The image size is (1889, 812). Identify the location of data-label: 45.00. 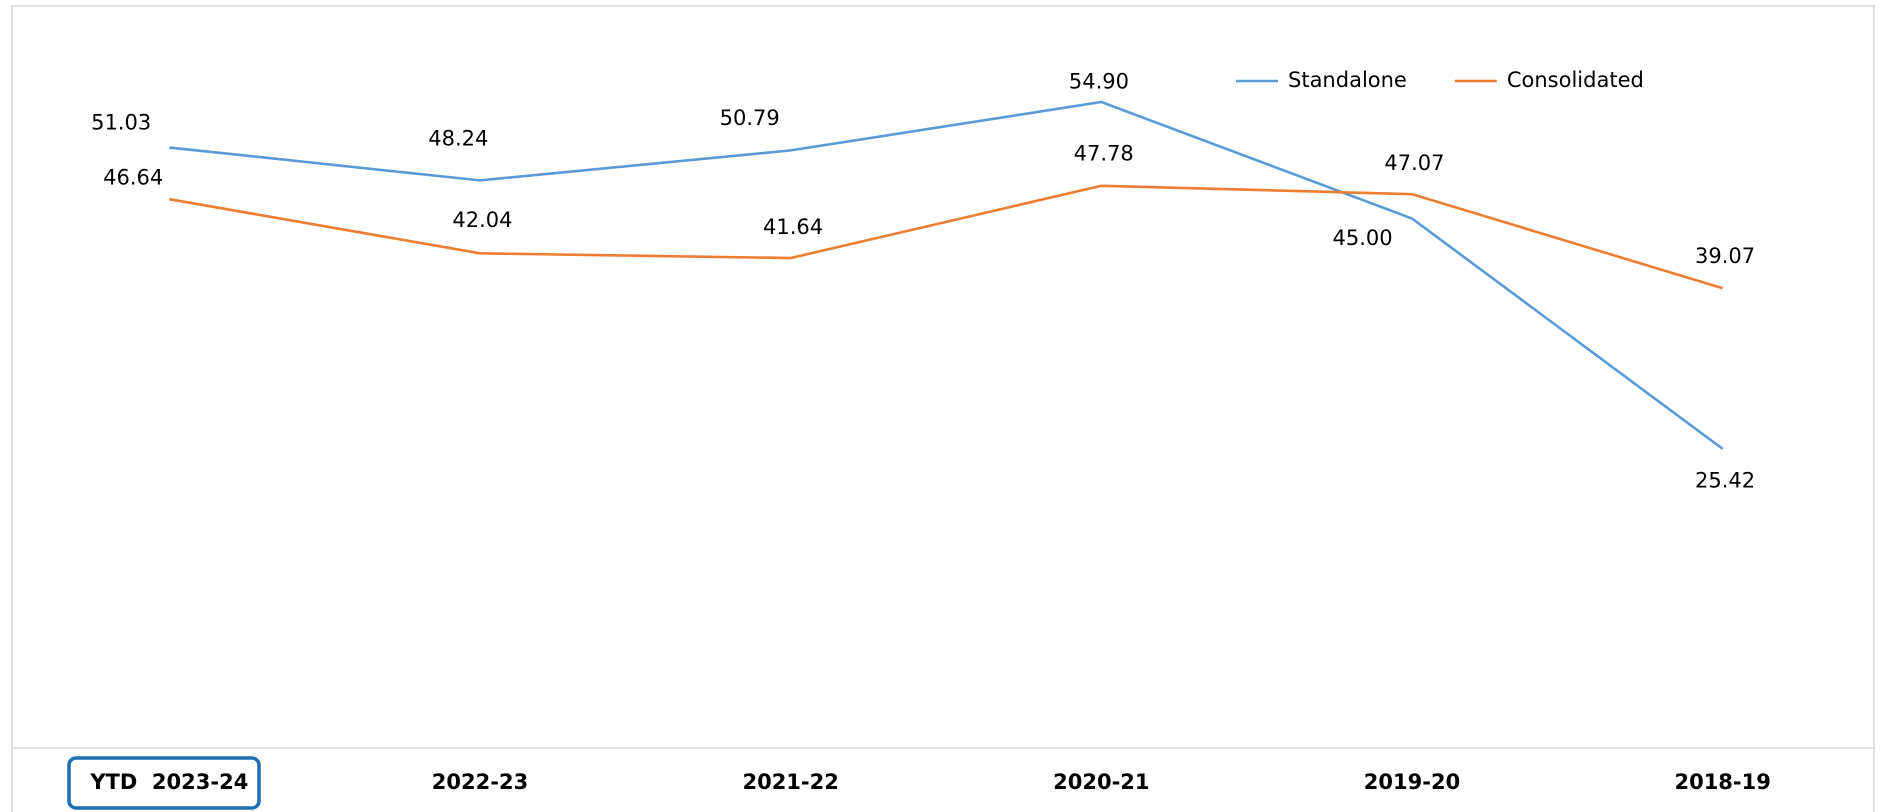
(1363, 238).